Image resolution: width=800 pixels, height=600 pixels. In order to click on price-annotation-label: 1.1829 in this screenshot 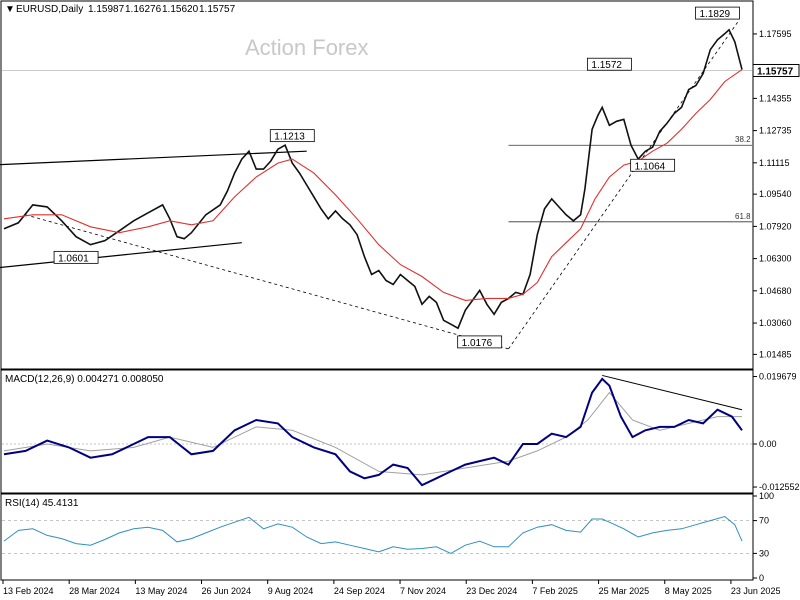, I will do `click(714, 14)`.